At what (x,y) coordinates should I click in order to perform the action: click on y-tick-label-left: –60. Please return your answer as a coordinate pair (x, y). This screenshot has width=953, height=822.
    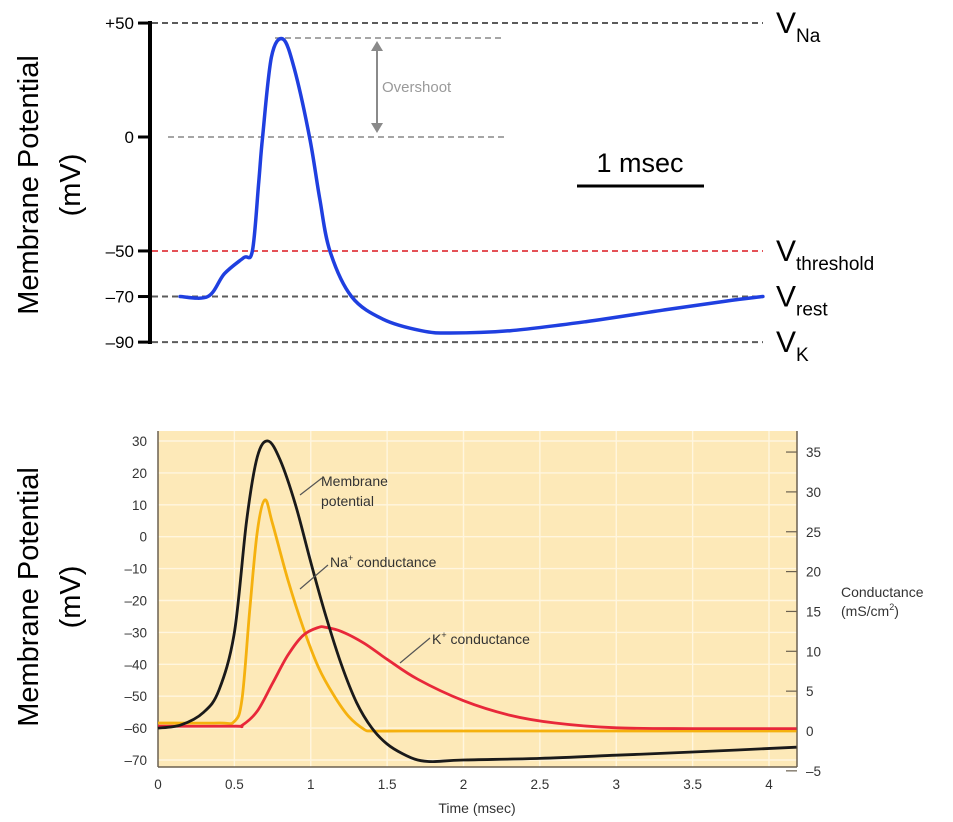
    Looking at the image, I should click on (135, 728).